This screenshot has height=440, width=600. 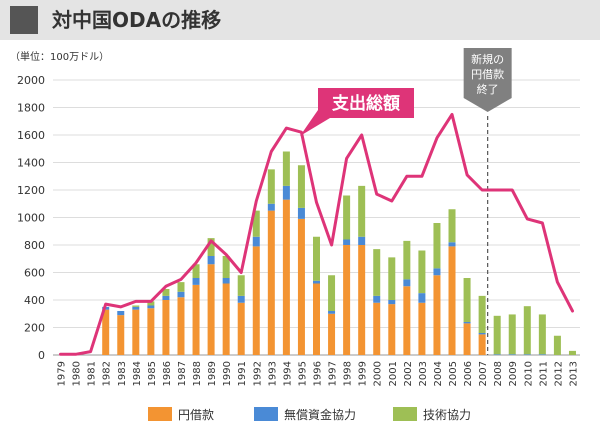 What do you see at coordinates (197, 373) in the screenshot?
I see `x-tick-label: 1988` at bounding box center [197, 373].